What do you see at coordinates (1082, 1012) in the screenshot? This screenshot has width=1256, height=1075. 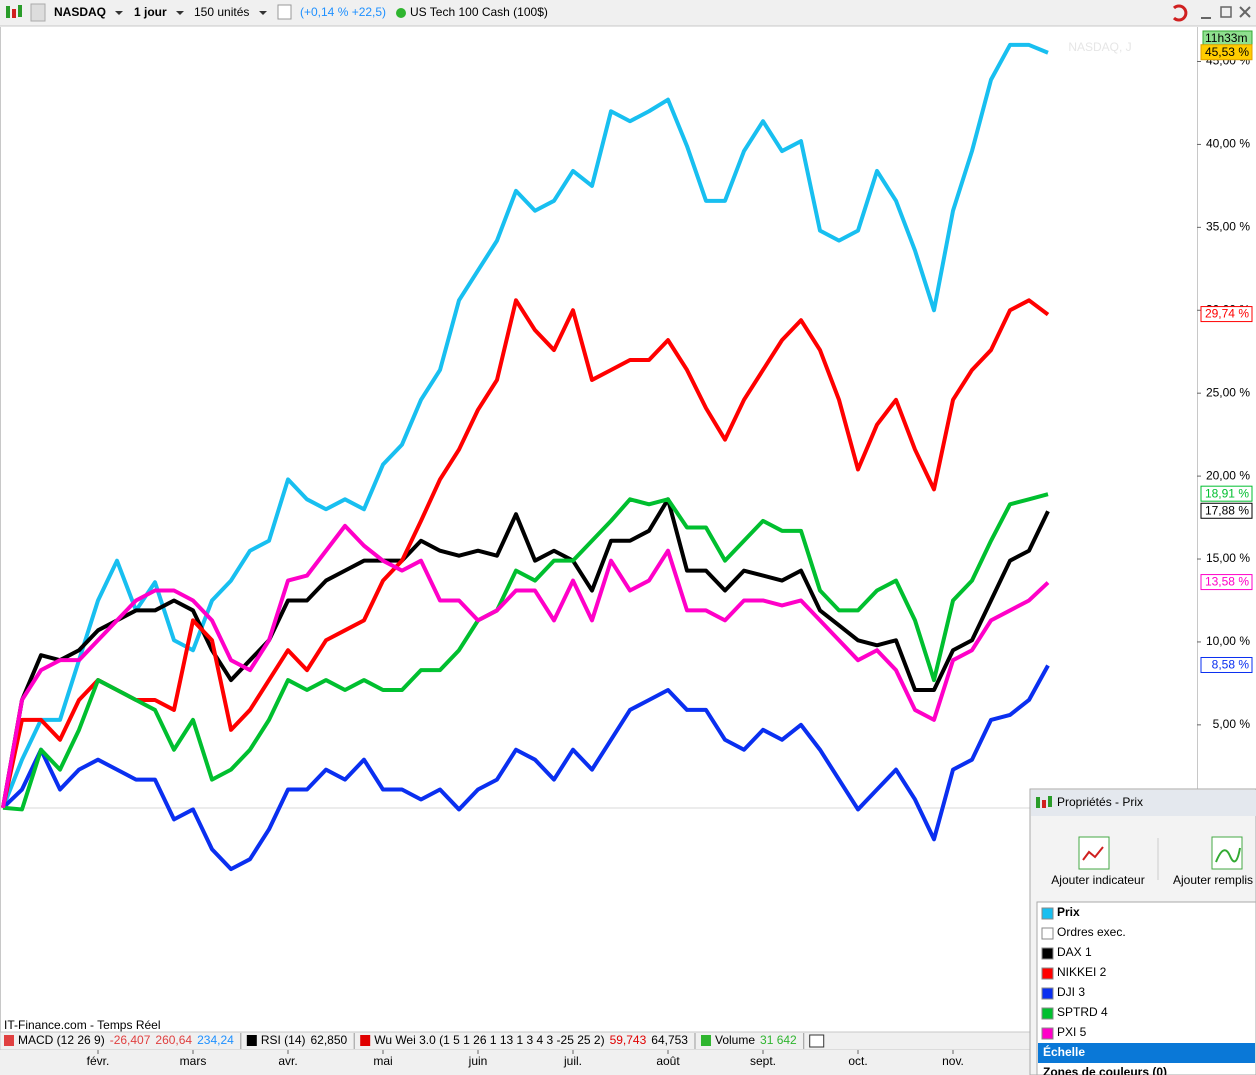 I see `list-item: SPTRD 4` at bounding box center [1082, 1012].